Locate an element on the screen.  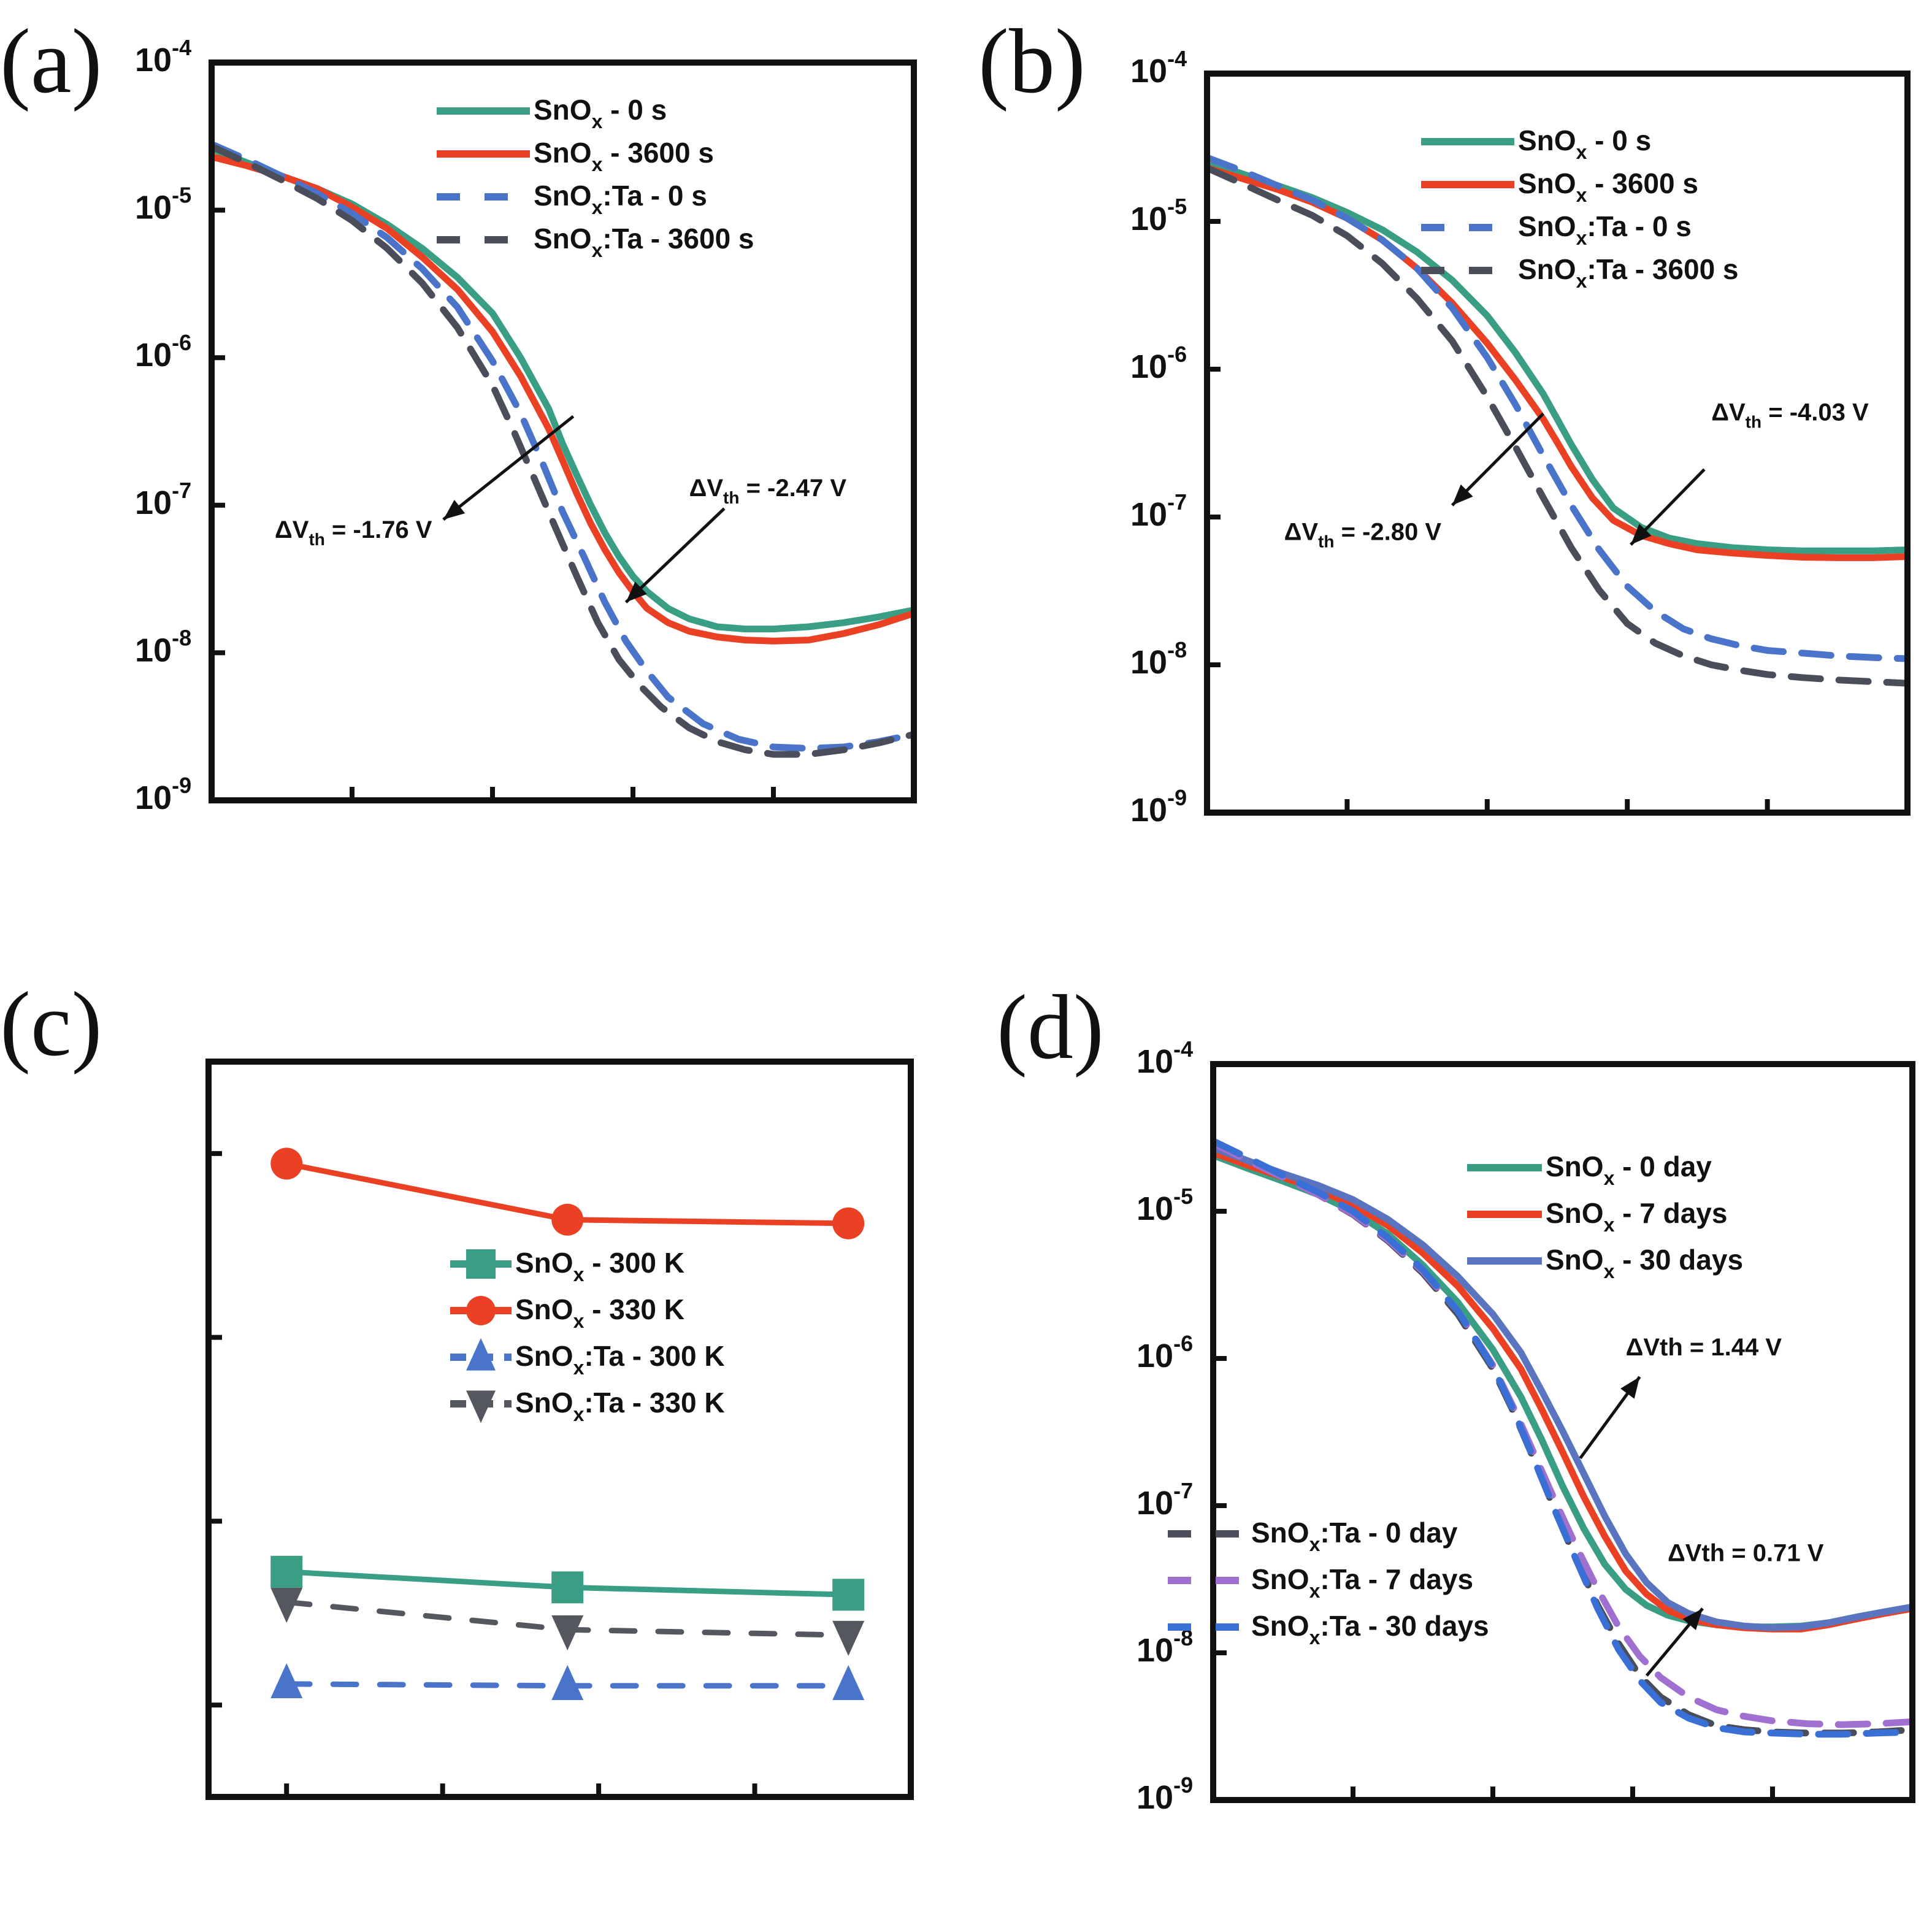
delta-vth-label: ΔVth = -2.80 V is located at coordinates (1363, 534).